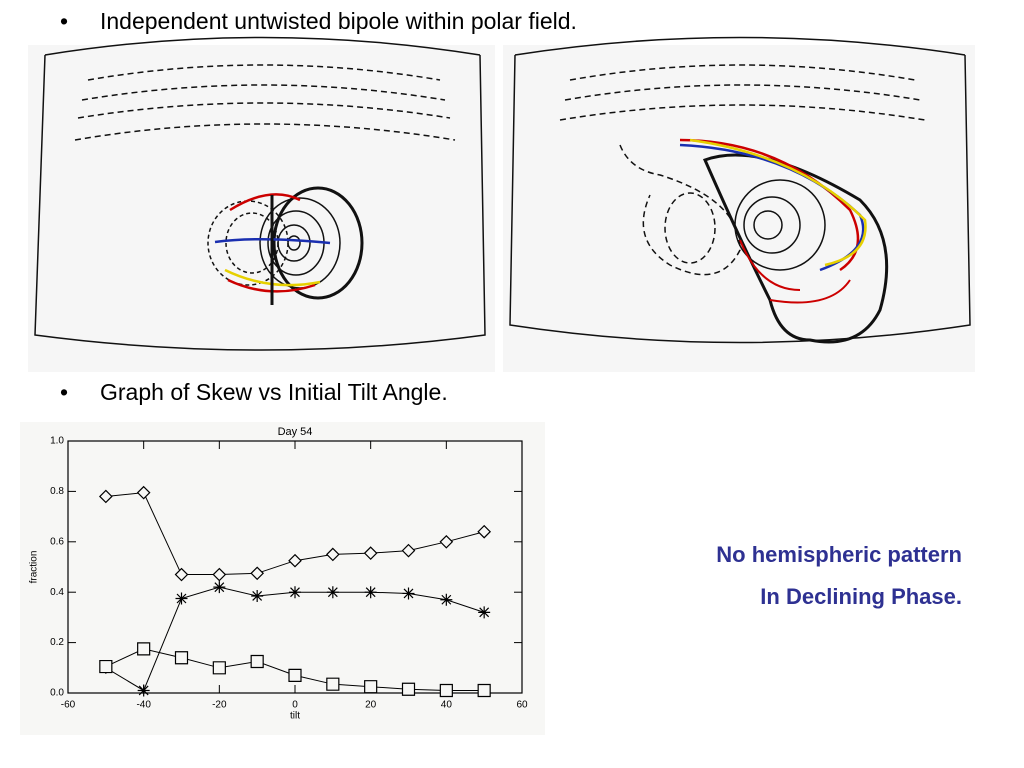  I want to click on note-line: In Declining Phase., so click(861, 596).